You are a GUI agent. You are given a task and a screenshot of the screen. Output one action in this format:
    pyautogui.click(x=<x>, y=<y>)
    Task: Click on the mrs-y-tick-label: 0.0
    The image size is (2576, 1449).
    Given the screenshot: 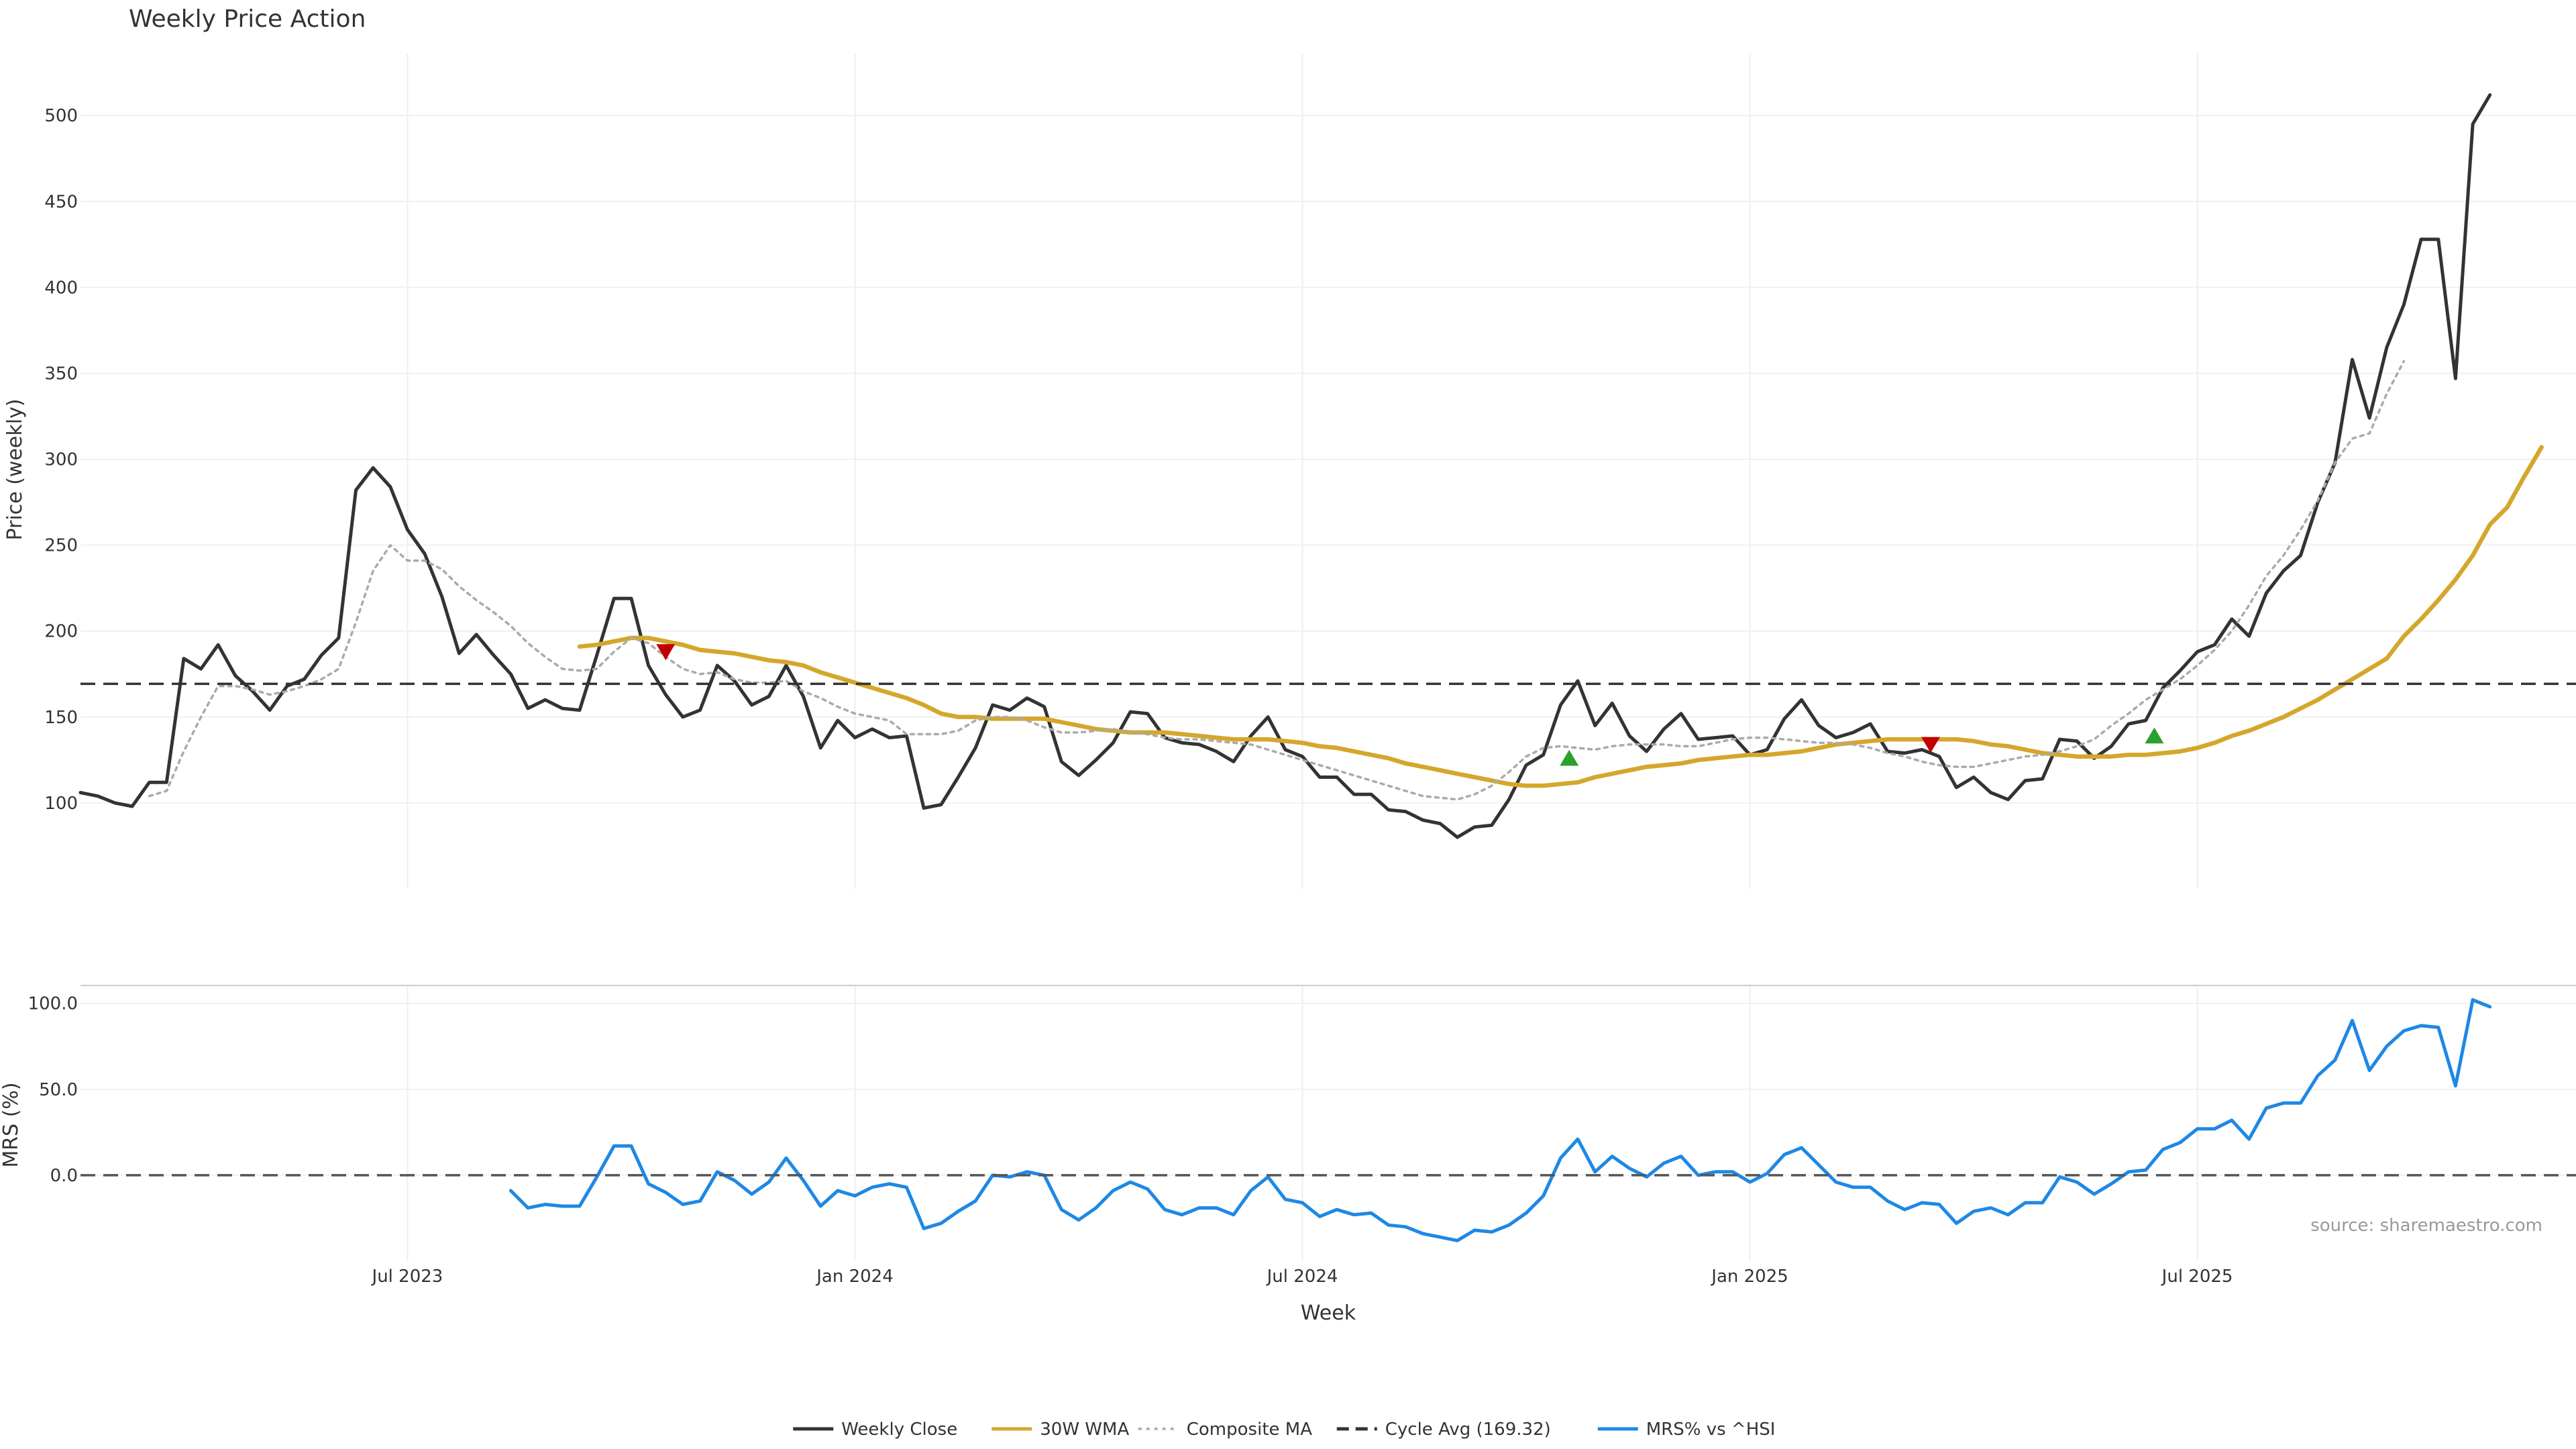 What is the action you would take?
    pyautogui.click(x=64, y=1176)
    